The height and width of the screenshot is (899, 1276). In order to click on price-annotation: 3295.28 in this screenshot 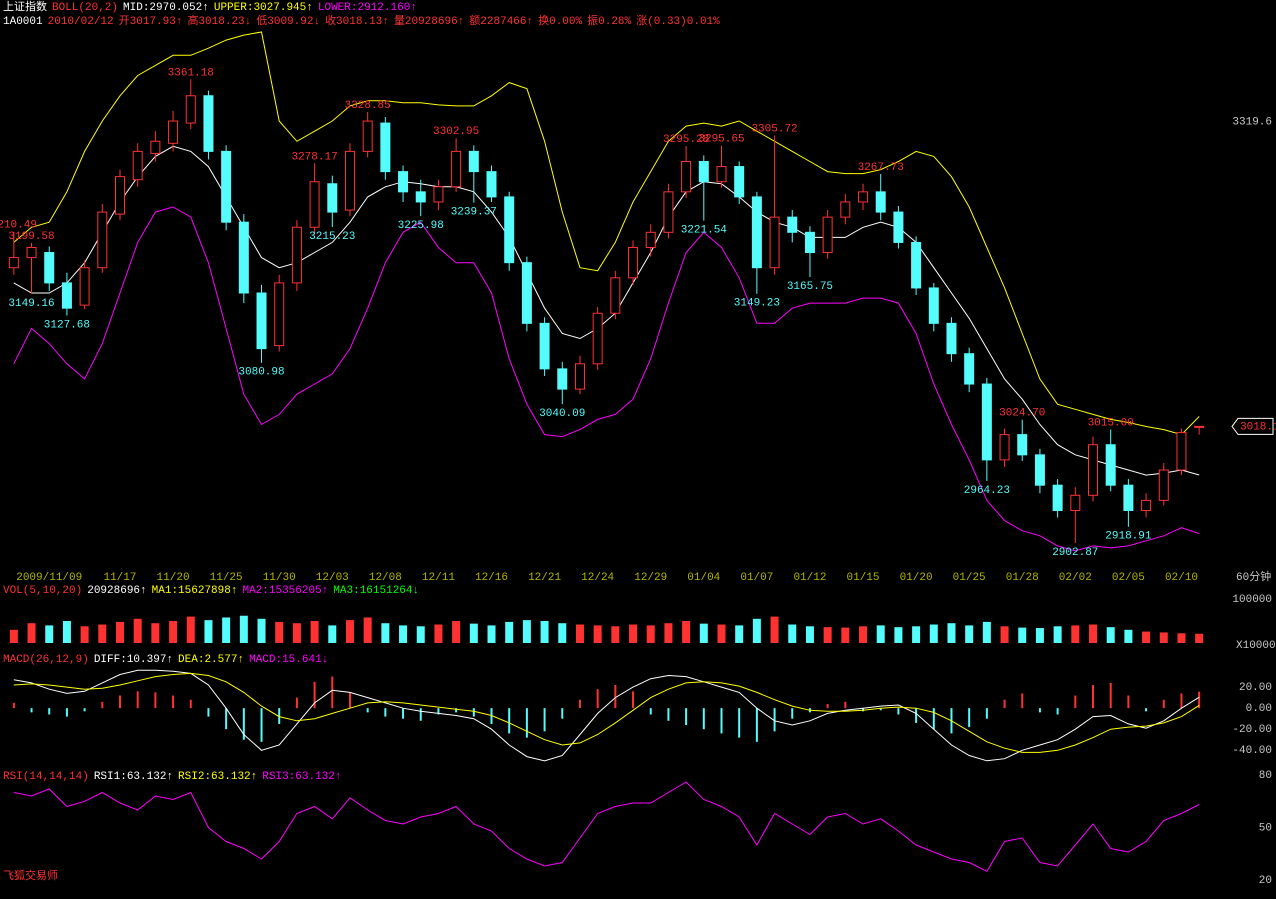, I will do `click(686, 140)`.